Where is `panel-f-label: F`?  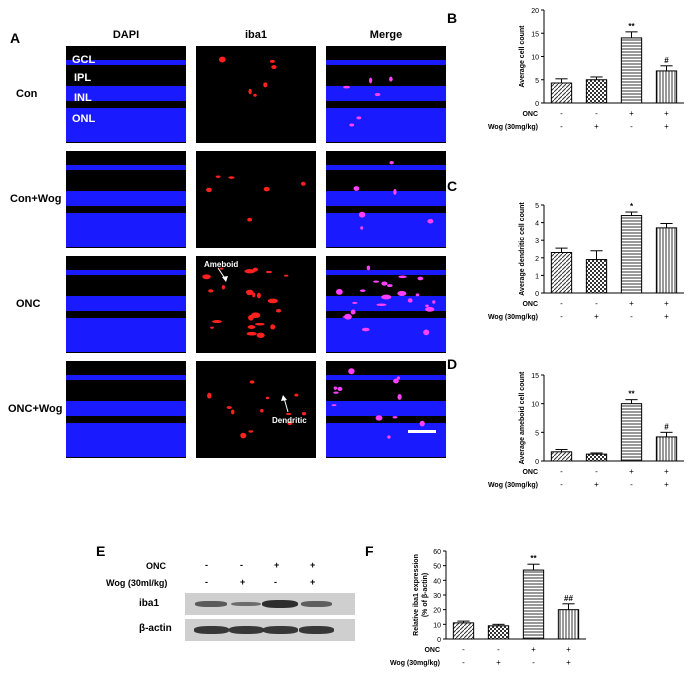 panel-f-label: F is located at coordinates (369, 551).